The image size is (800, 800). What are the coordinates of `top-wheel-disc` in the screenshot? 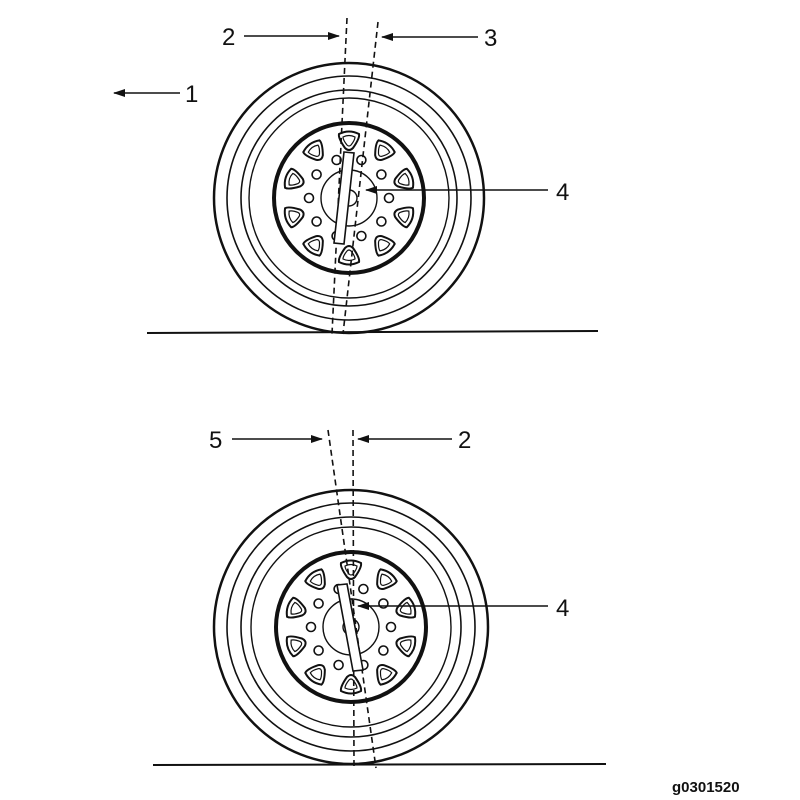 It's located at (349, 198).